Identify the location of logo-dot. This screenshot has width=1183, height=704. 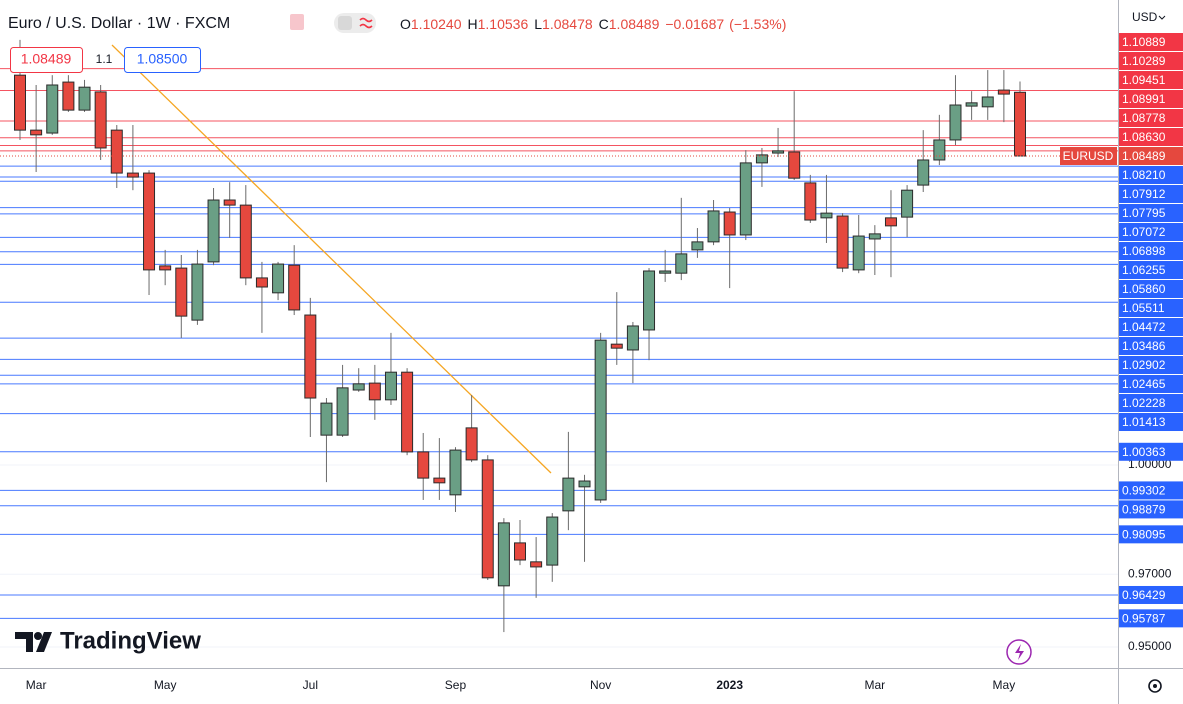
(38, 636).